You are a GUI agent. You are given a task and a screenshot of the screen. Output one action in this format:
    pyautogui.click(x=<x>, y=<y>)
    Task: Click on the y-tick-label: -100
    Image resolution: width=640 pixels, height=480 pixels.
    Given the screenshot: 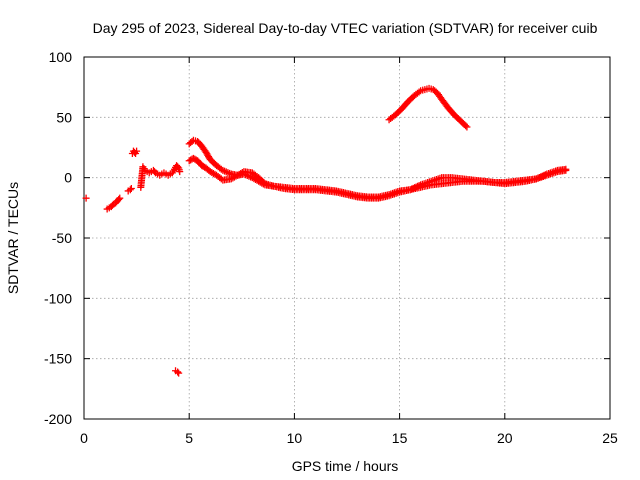 What is the action you would take?
    pyautogui.click(x=58, y=298)
    